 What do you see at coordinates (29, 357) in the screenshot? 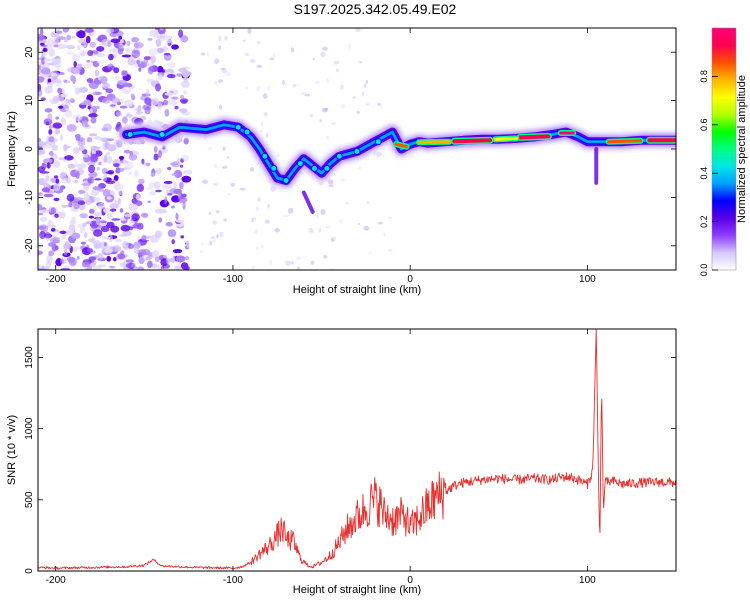
I see `snr-y-tick-label: 1500` at bounding box center [29, 357].